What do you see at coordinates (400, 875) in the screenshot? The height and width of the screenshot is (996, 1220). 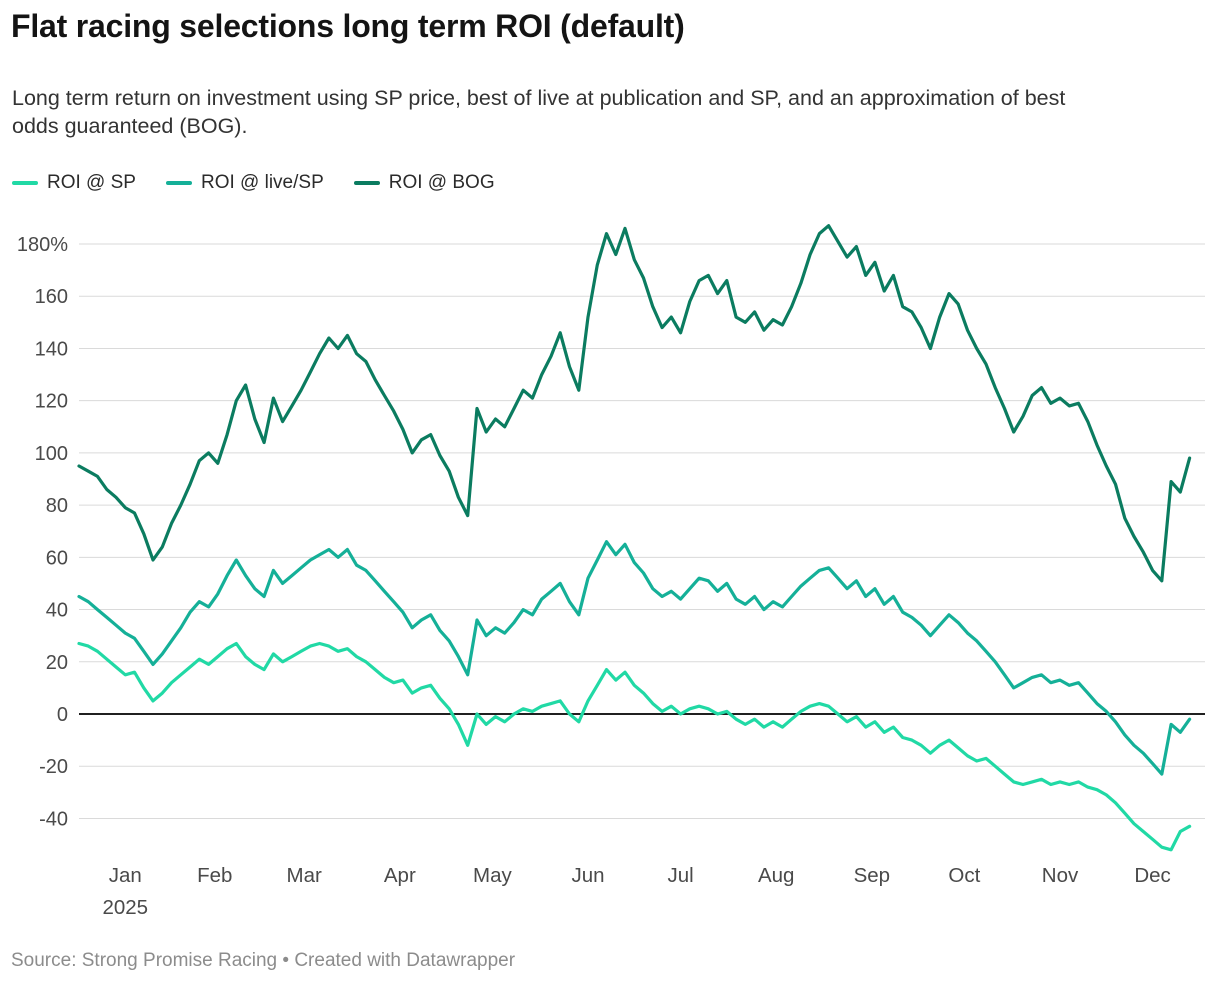 I see `x-tick-label-apr: Apr` at bounding box center [400, 875].